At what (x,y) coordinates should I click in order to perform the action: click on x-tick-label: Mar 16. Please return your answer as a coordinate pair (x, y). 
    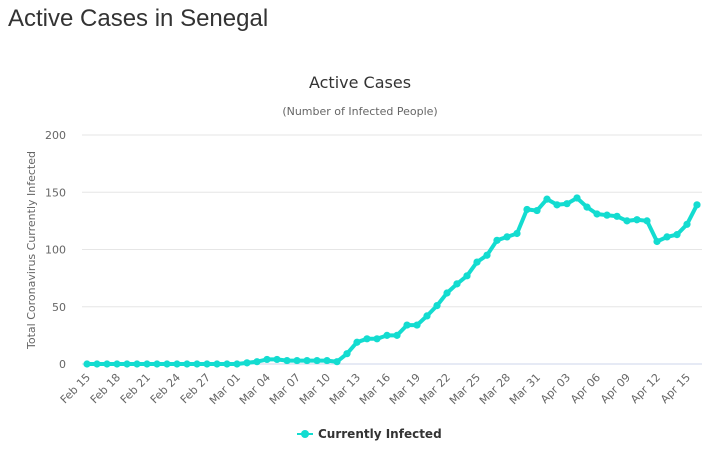
    Looking at the image, I should click on (375, 389).